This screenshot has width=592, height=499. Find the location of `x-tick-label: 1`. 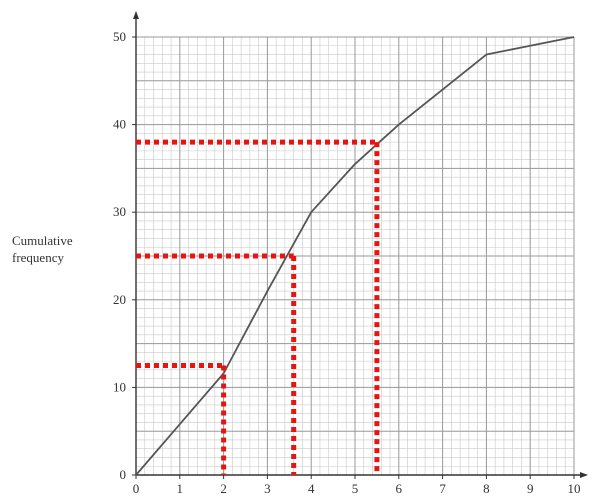

x-tick-label: 1 is located at coordinates (180, 488).